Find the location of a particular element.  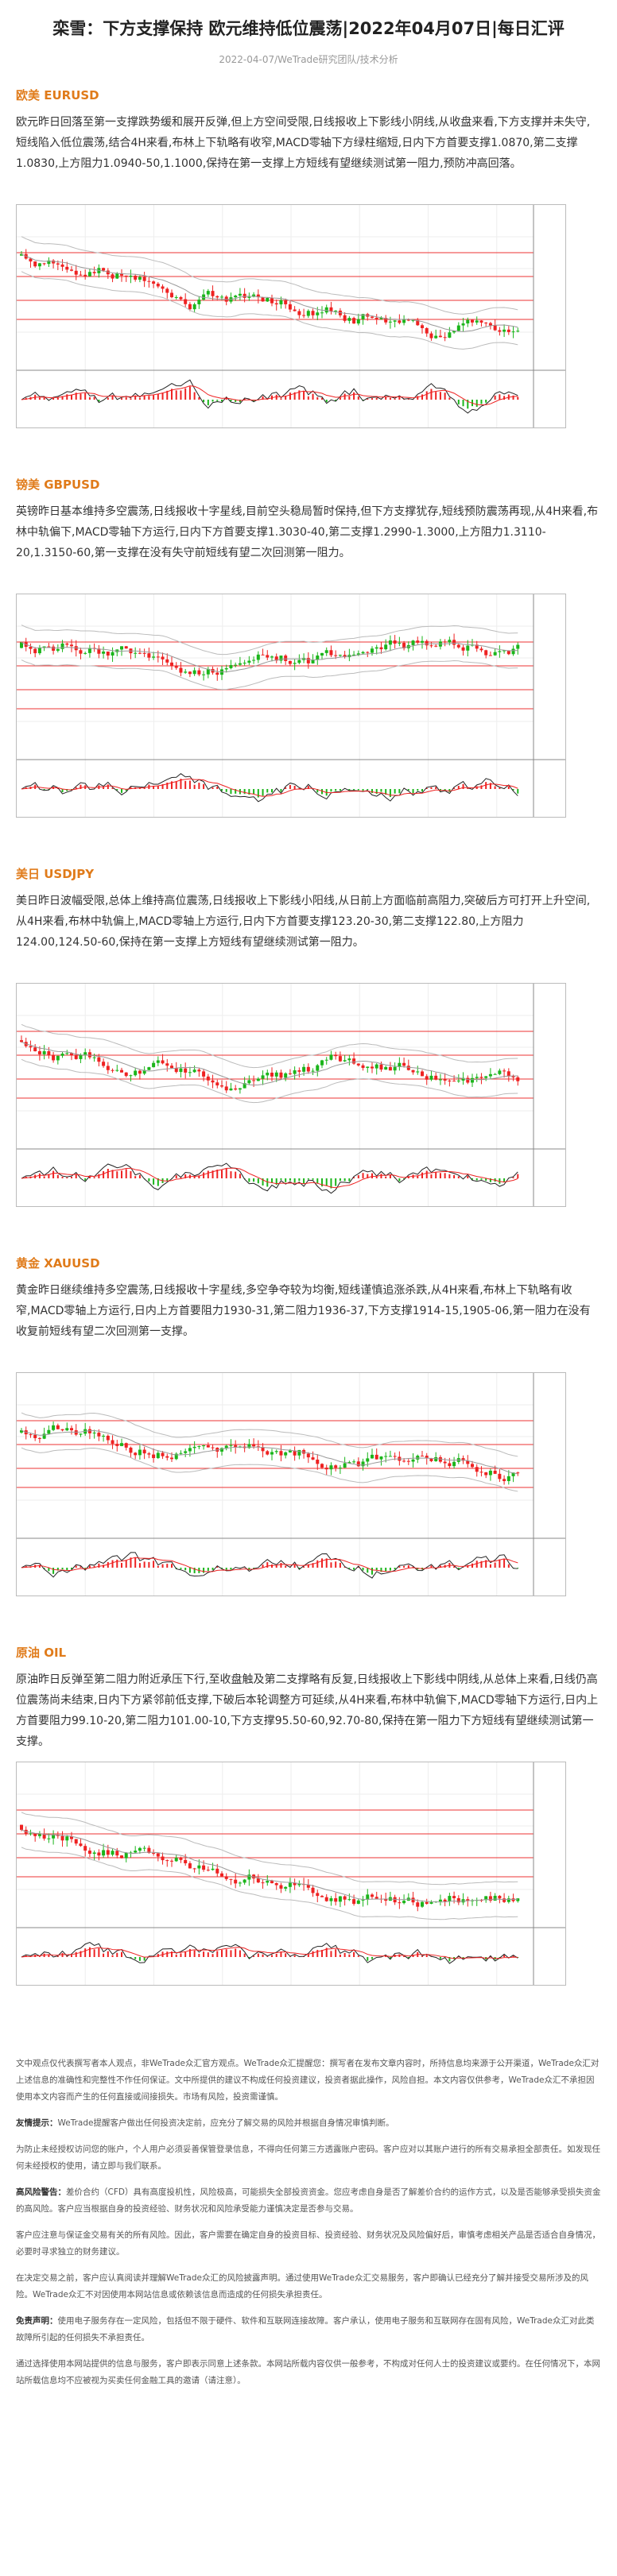

disclaimer-lead: 高风险警告： is located at coordinates (41, 2192).